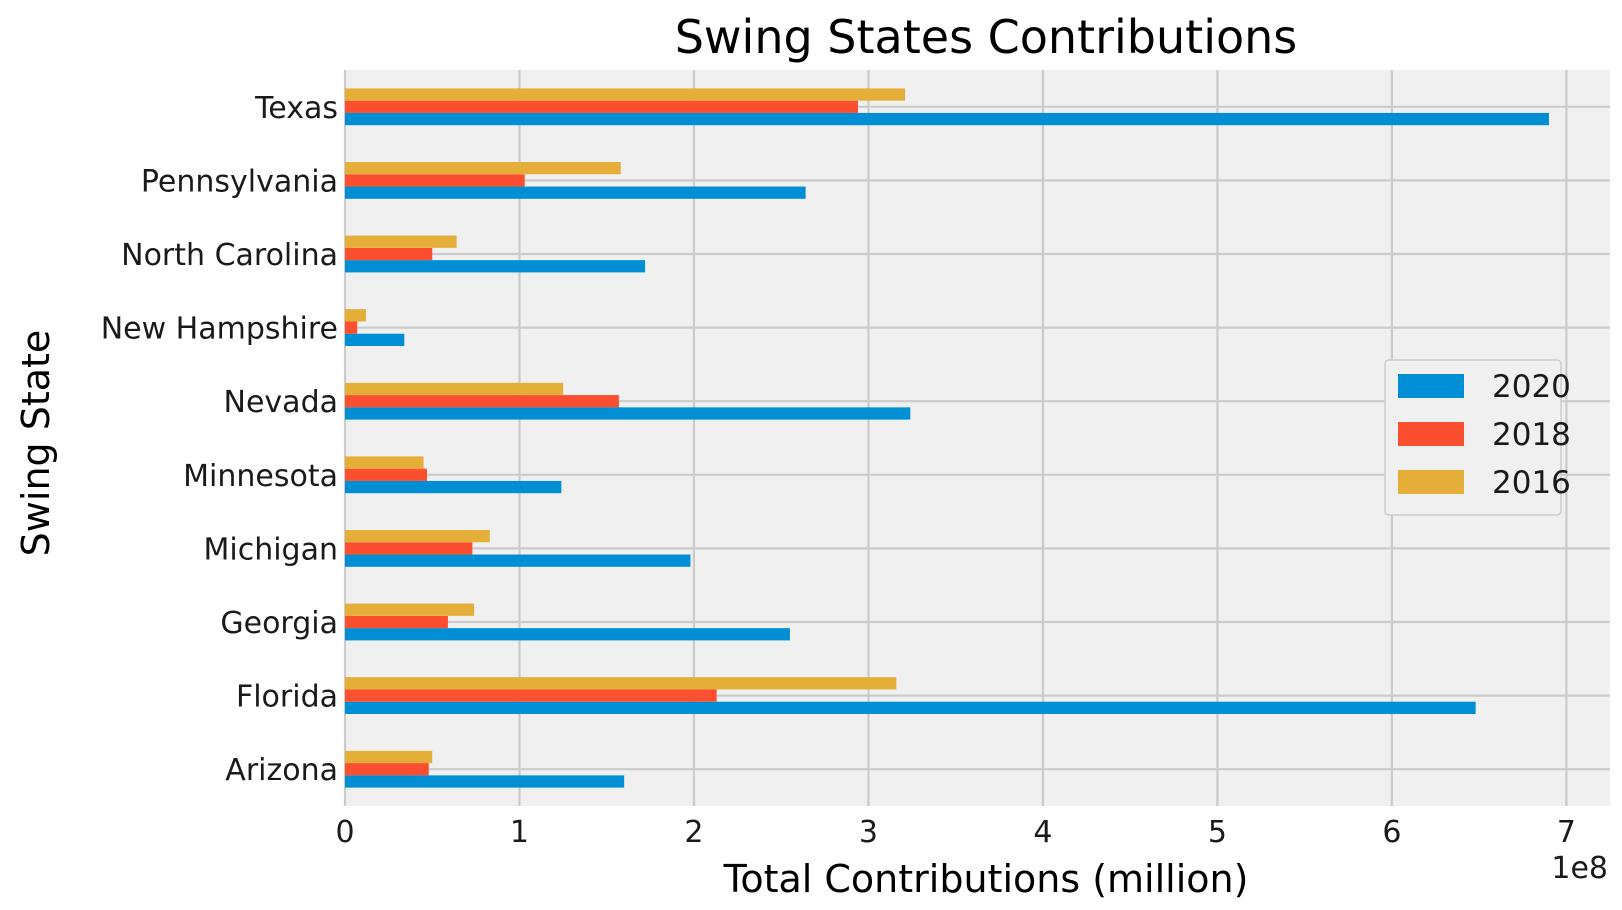  Describe the element at coordinates (453, 487) in the screenshot. I see `bar-2020-minnesota` at that location.